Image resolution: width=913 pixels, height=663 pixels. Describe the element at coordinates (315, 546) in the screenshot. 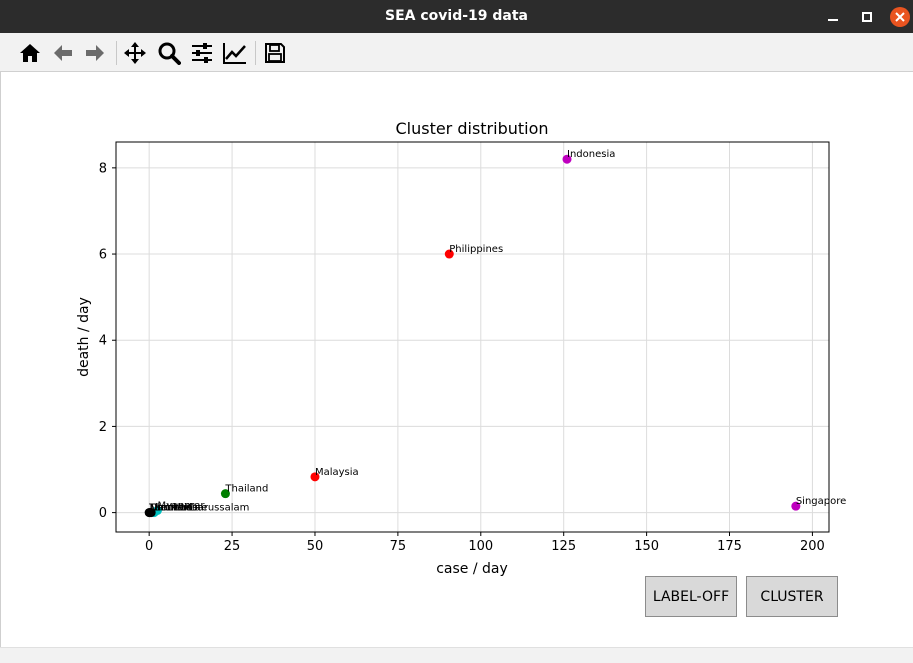

I see `x-tick-label: 50` at that location.